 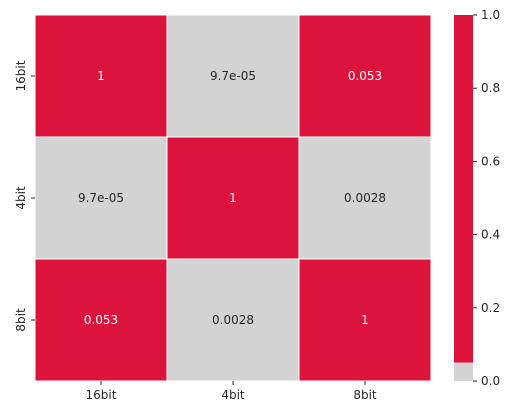 What do you see at coordinates (21, 320) in the screenshot?
I see `y-tick-label: 8bit` at bounding box center [21, 320].